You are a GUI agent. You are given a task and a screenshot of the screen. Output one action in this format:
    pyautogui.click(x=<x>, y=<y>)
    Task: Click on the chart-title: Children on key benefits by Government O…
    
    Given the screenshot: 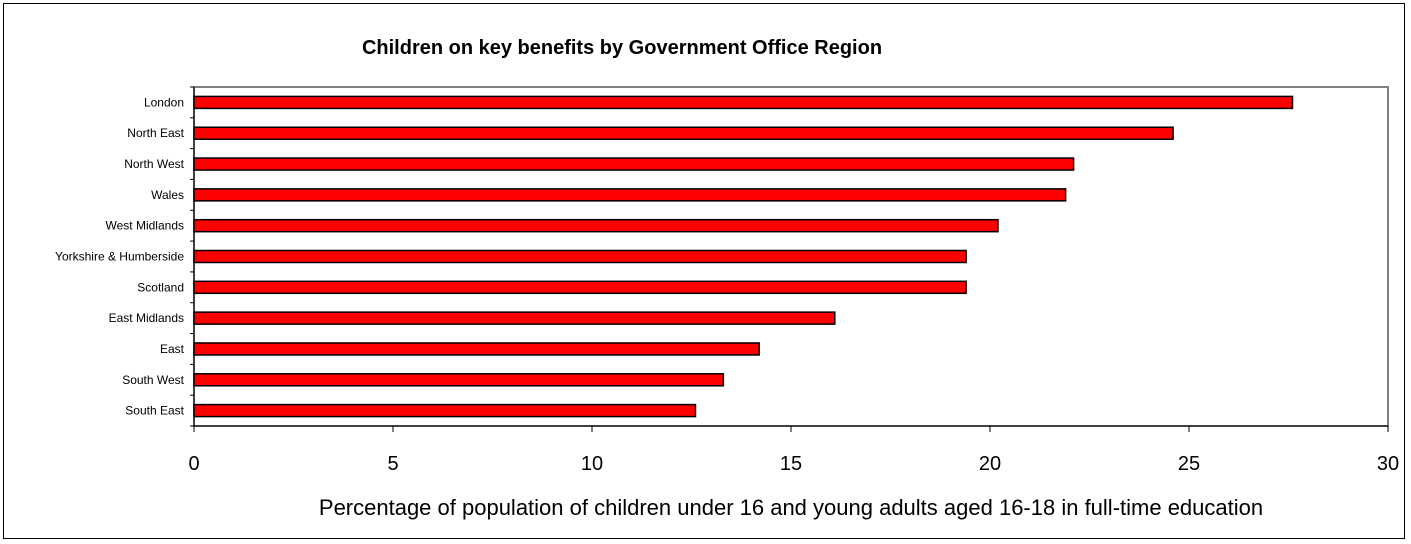 What is the action you would take?
    pyautogui.click(x=622, y=48)
    